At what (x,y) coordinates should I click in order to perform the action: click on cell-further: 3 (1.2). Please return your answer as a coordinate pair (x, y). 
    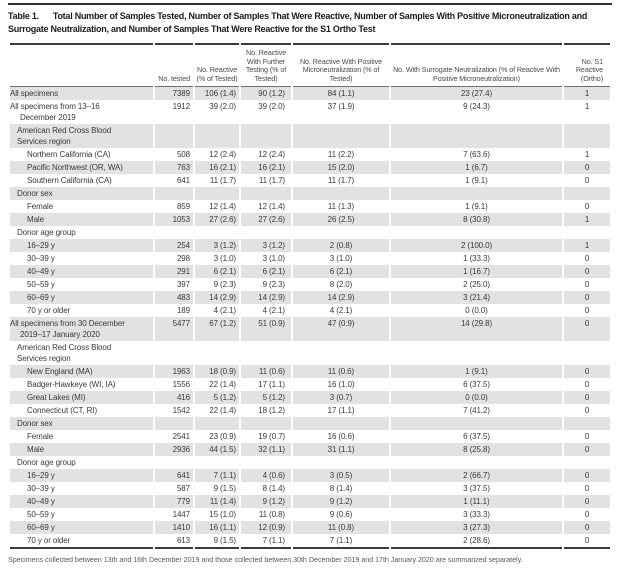
    Looking at the image, I should click on (266, 246).